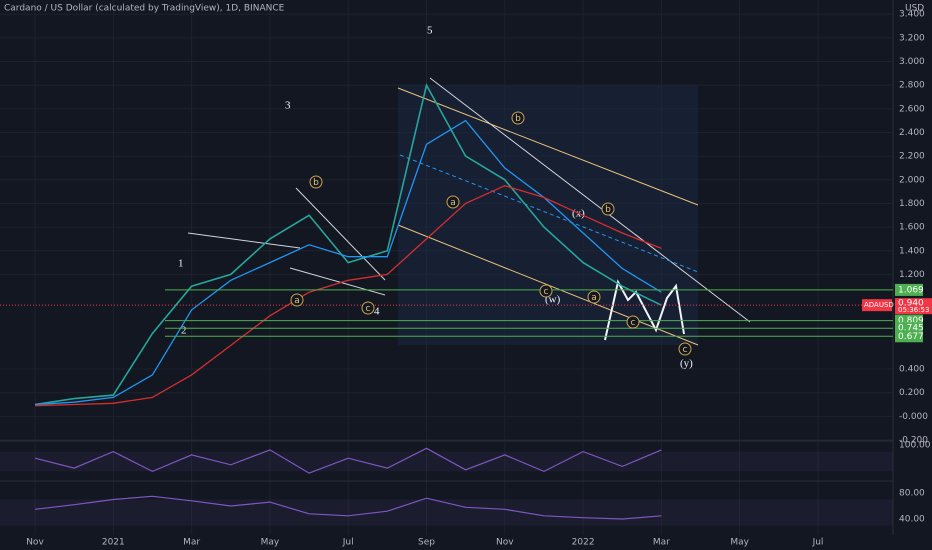 Image resolution: width=932 pixels, height=550 pixels. I want to click on y-tick-label: 2.600, so click(912, 109).